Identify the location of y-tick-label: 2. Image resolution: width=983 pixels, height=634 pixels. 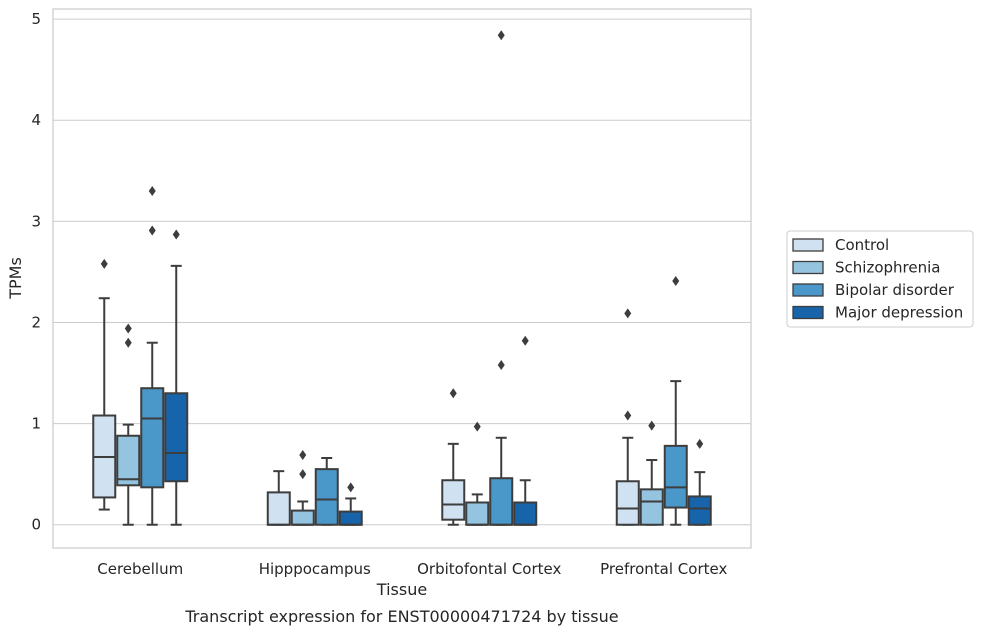
(36, 322).